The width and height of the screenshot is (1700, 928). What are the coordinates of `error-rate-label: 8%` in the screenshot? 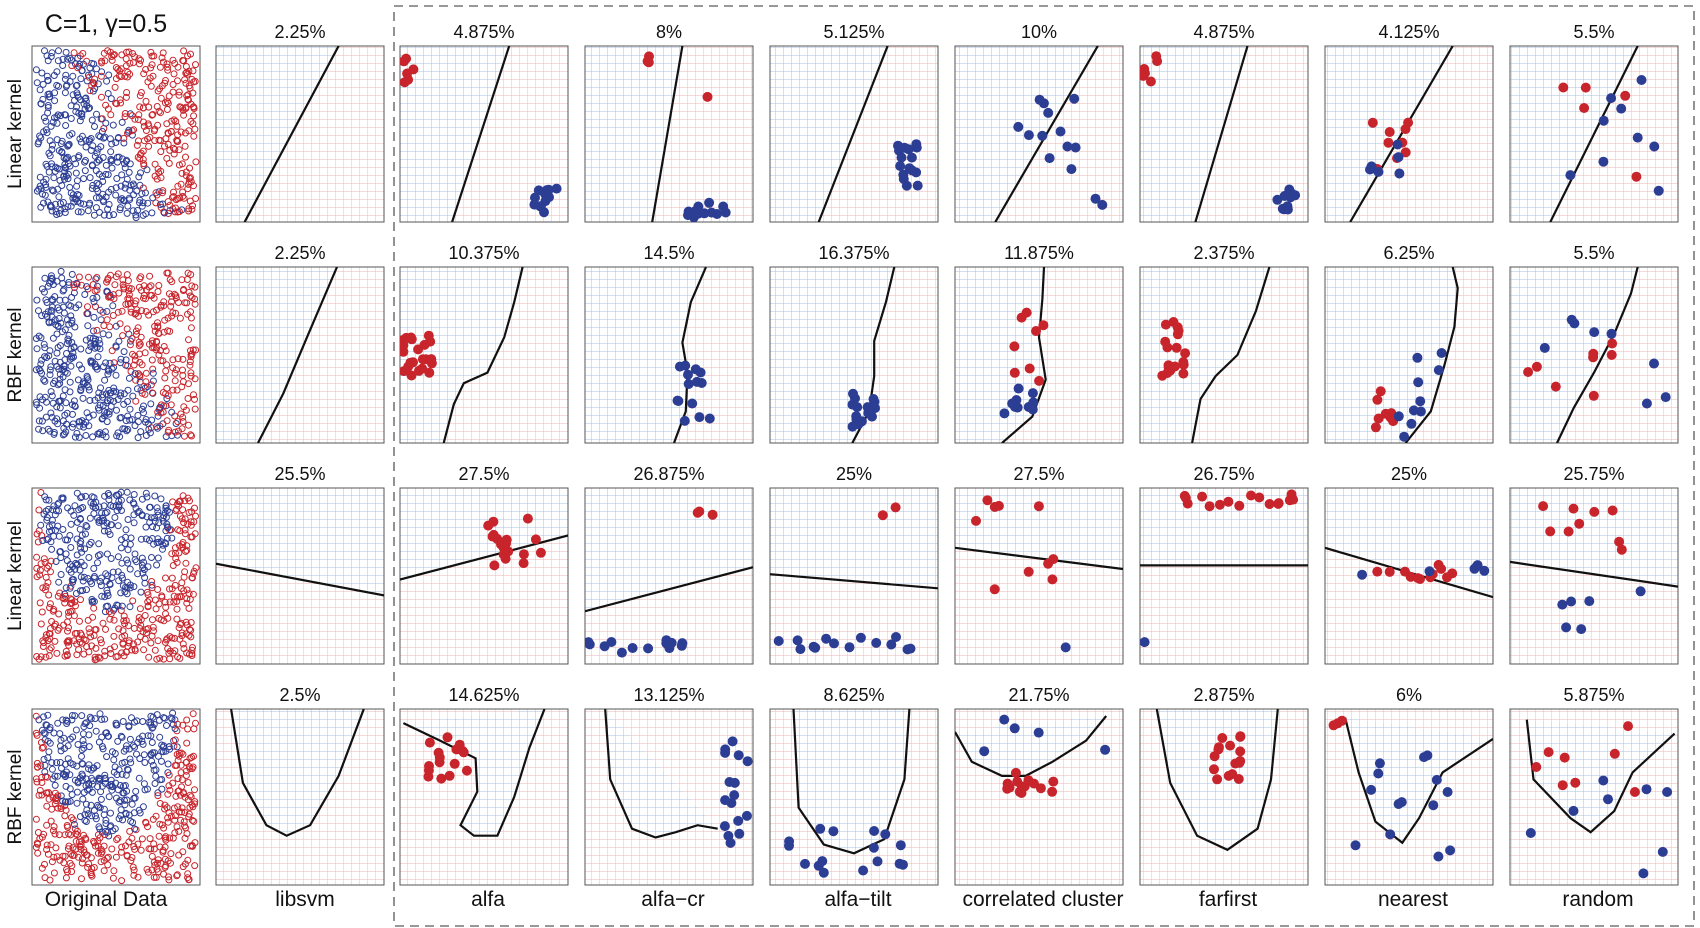 It's located at (669, 32).